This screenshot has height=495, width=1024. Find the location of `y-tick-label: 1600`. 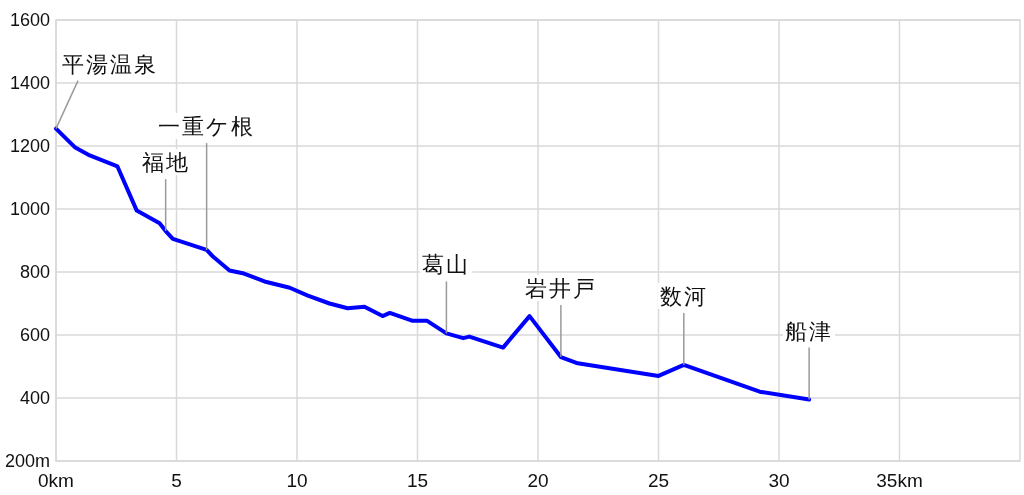

y-tick-label: 1600 is located at coordinates (29, 20).